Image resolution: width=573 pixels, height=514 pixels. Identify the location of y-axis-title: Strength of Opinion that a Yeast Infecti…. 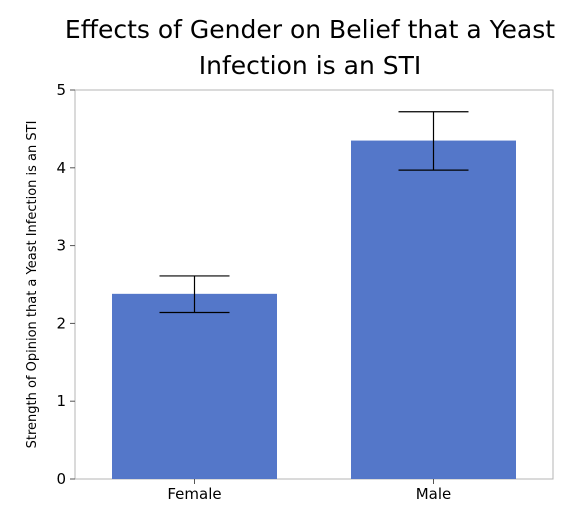
(32, 285).